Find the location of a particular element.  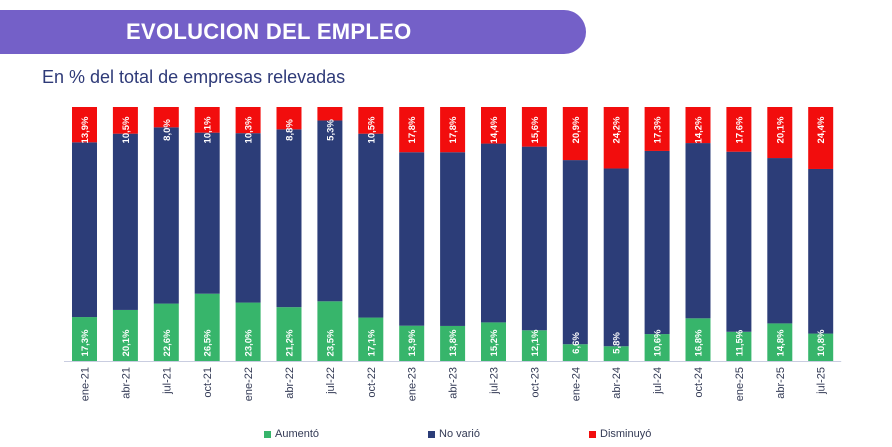

data-label-aumento: 13,8% is located at coordinates (453, 342).